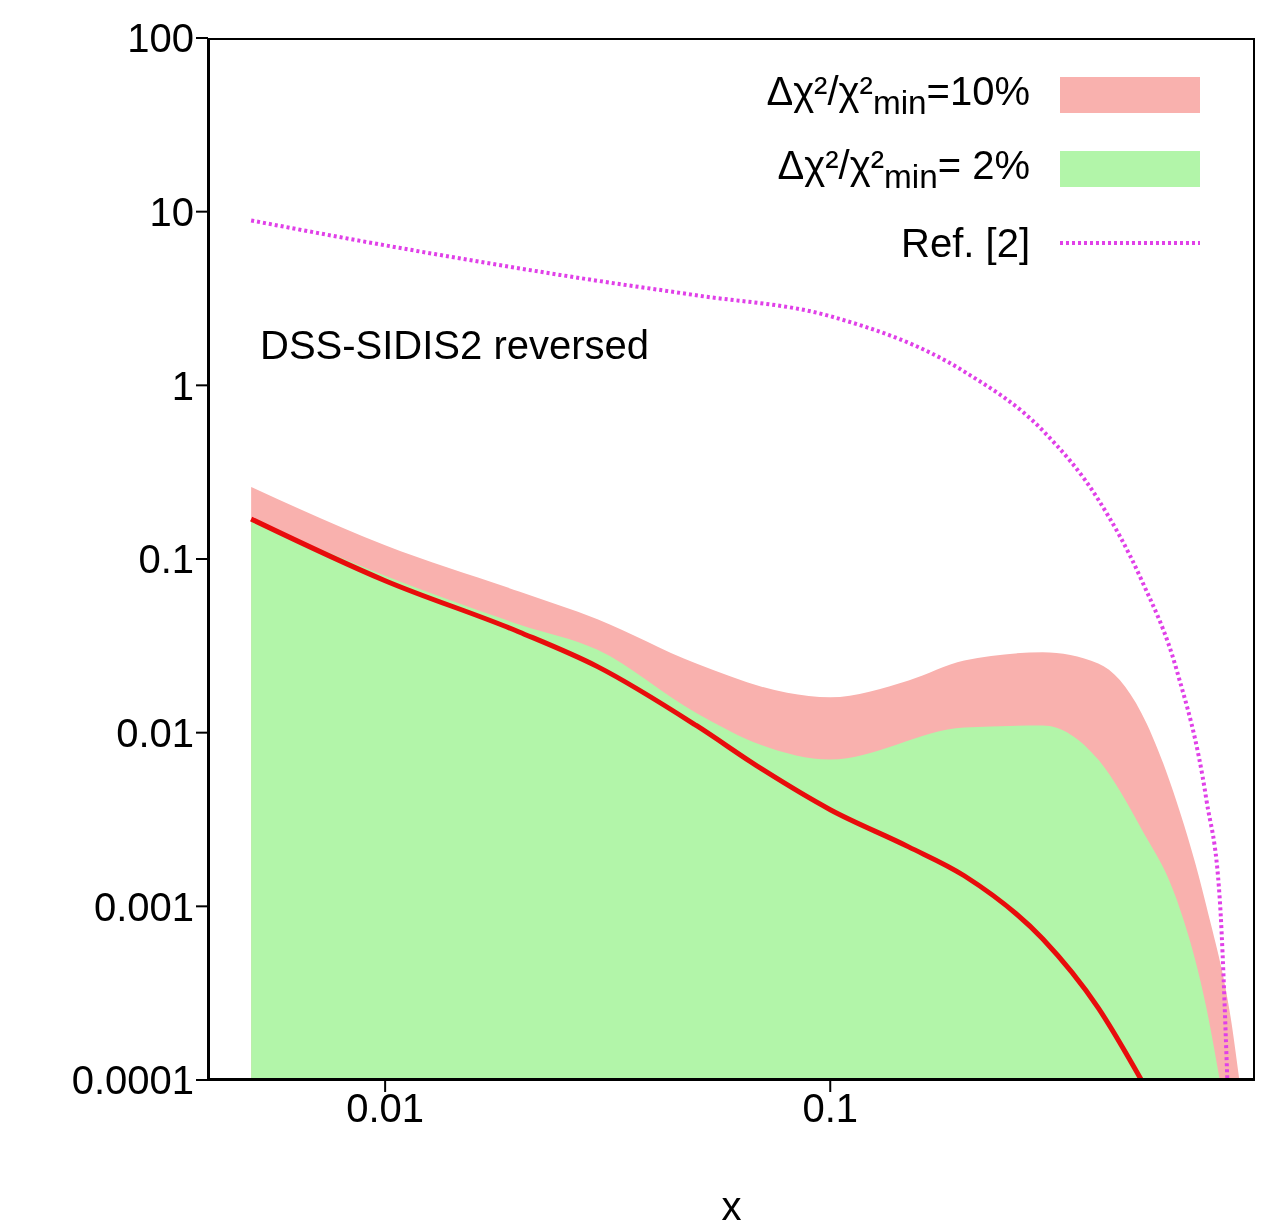 The height and width of the screenshot is (1228, 1265). I want to click on y-tick-label: 100, so click(160, 38).